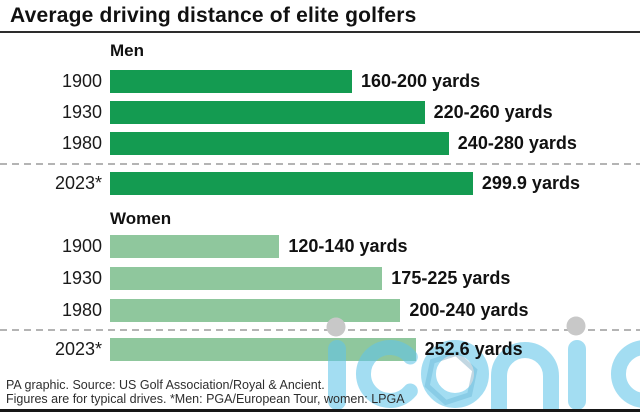 This screenshot has width=640, height=417. Describe the element at coordinates (291, 183) in the screenshot. I see `bar-men-2023` at that location.